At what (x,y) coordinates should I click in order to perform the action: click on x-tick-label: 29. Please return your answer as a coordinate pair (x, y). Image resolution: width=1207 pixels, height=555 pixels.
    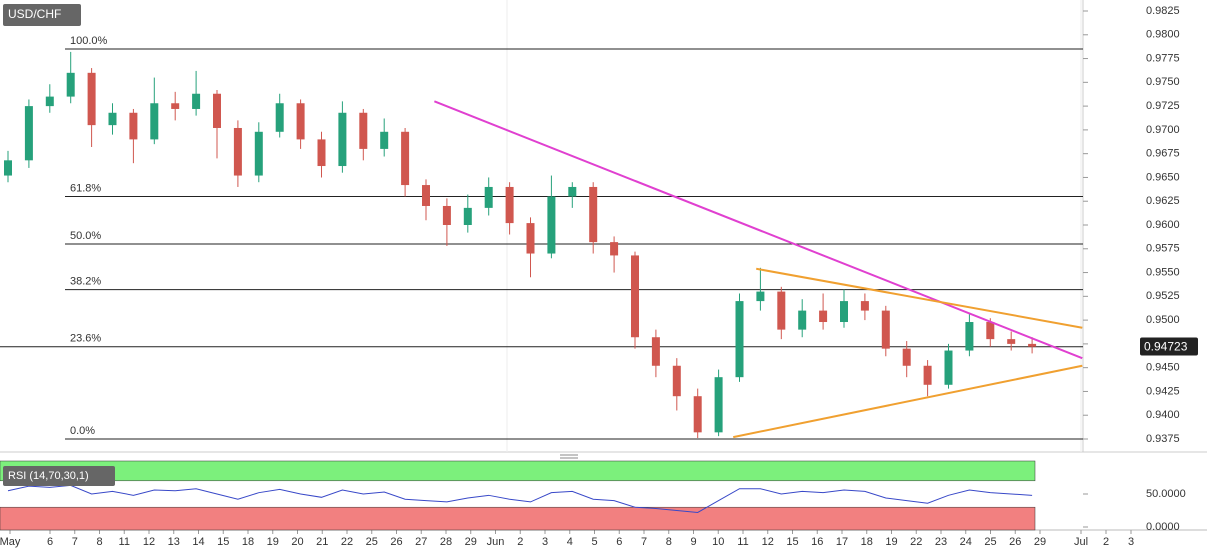
    Looking at the image, I should click on (471, 542).